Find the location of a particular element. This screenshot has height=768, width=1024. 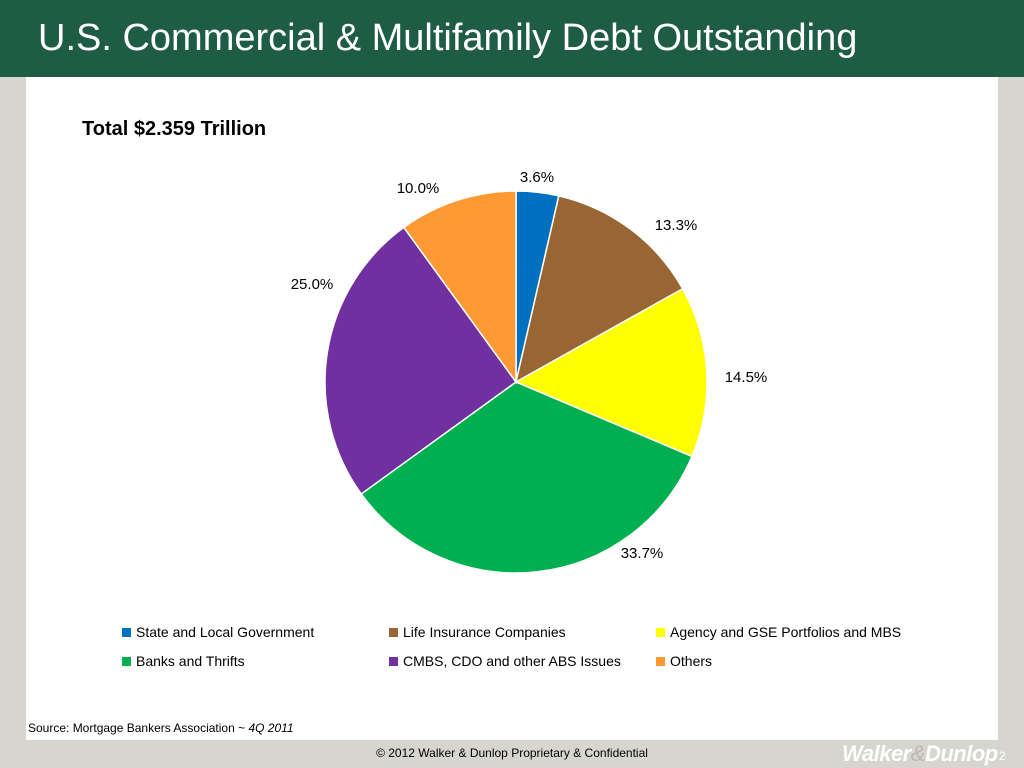

legend-item-3: Agency and GSE Portfolios and MBS is located at coordinates (778, 632).